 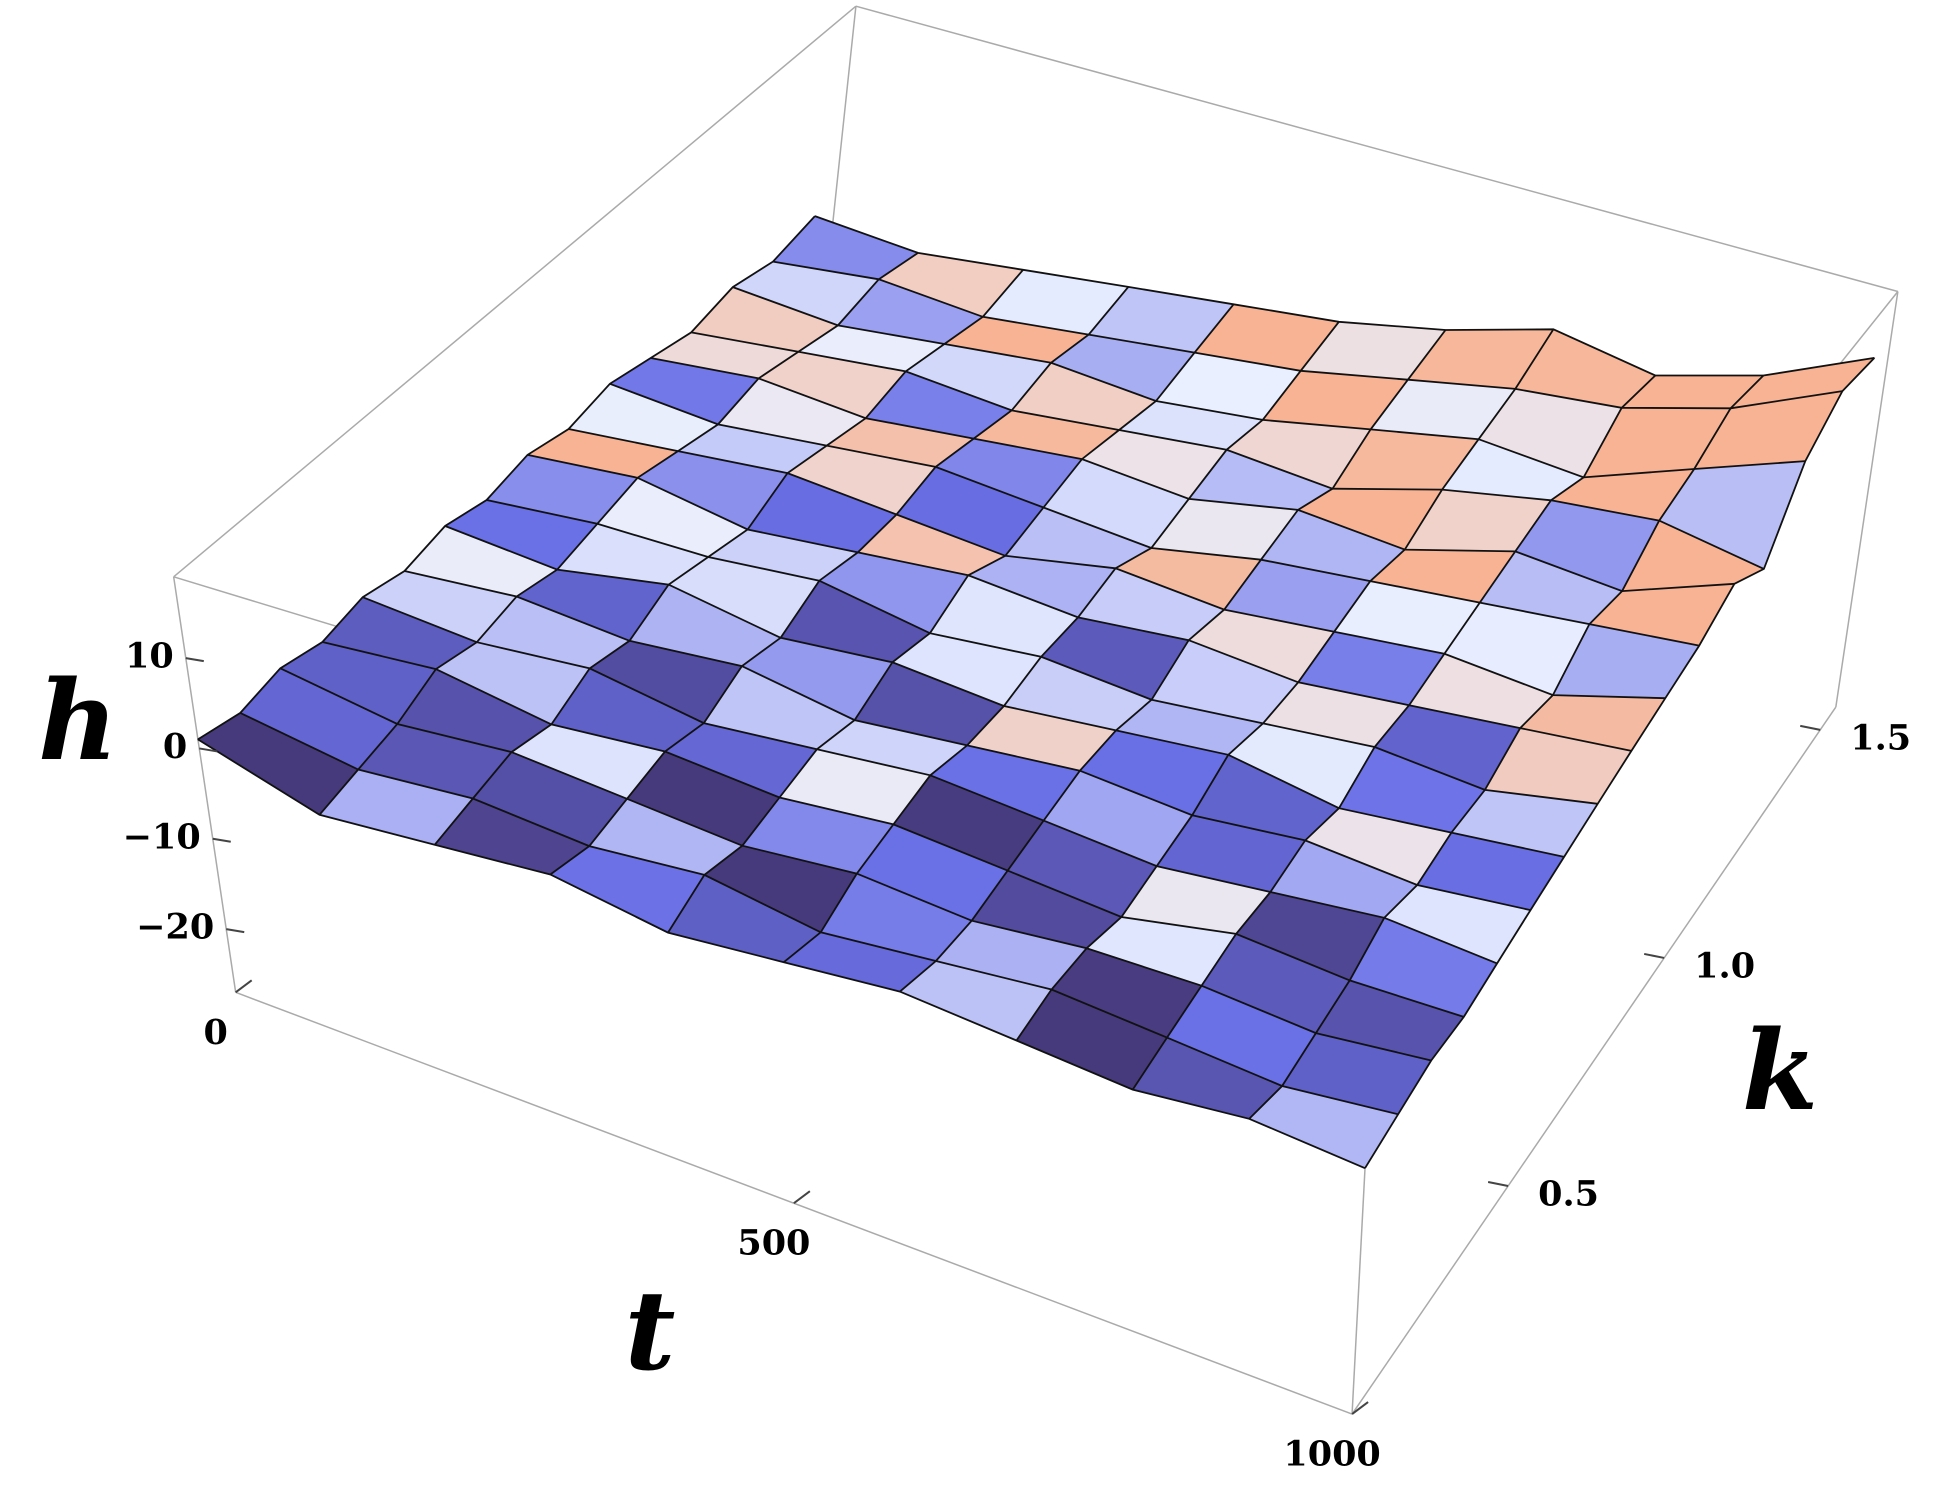 What do you see at coordinates (1331, 1454) in the screenshot?
I see `x-tick-label: 1000` at bounding box center [1331, 1454].